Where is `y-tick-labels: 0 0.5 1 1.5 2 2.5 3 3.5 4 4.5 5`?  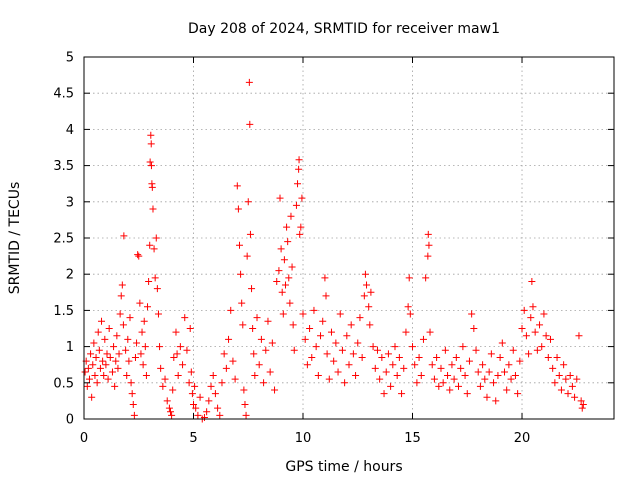
y-tick-labels: 0 0.5 1 1.5 2 2.5 3 3.5 4 4.5 5 is located at coordinates (63, 239).